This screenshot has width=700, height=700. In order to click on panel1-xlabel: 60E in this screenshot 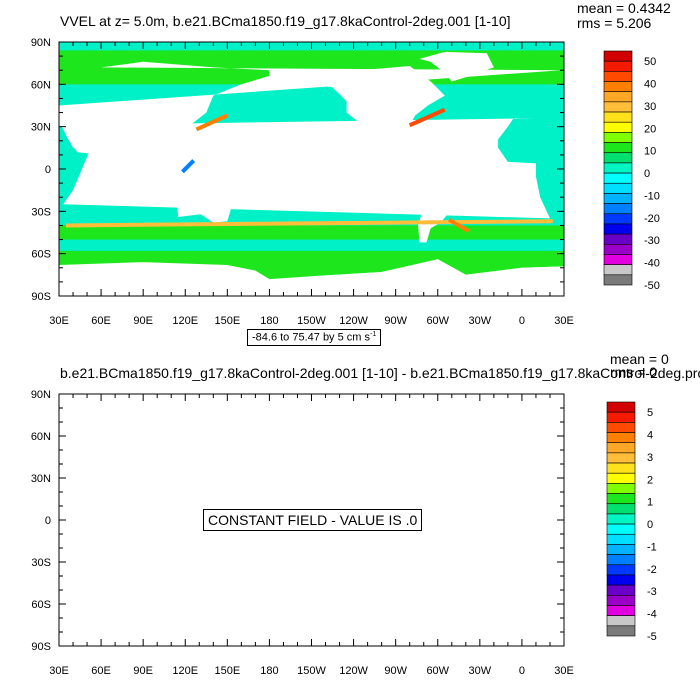, I will do `click(101, 321)`.